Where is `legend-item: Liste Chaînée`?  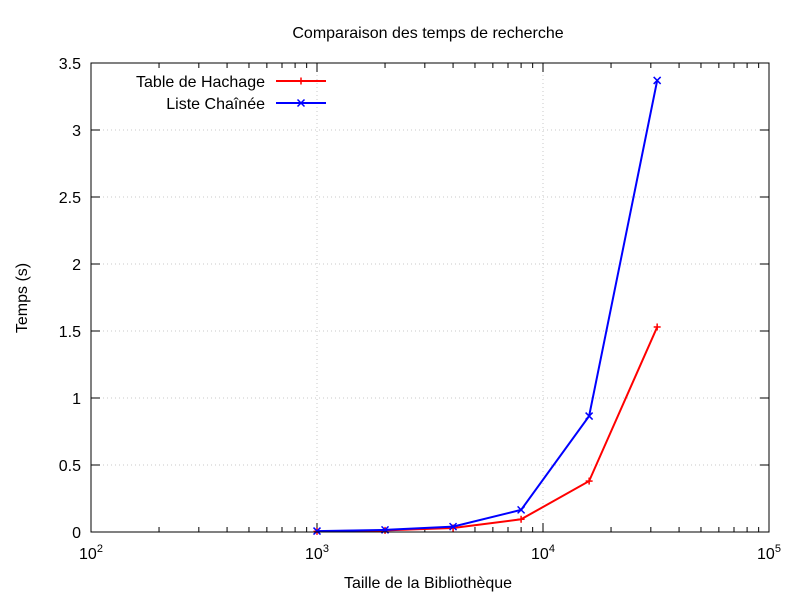 legend-item: Liste Chaînée is located at coordinates (246, 104).